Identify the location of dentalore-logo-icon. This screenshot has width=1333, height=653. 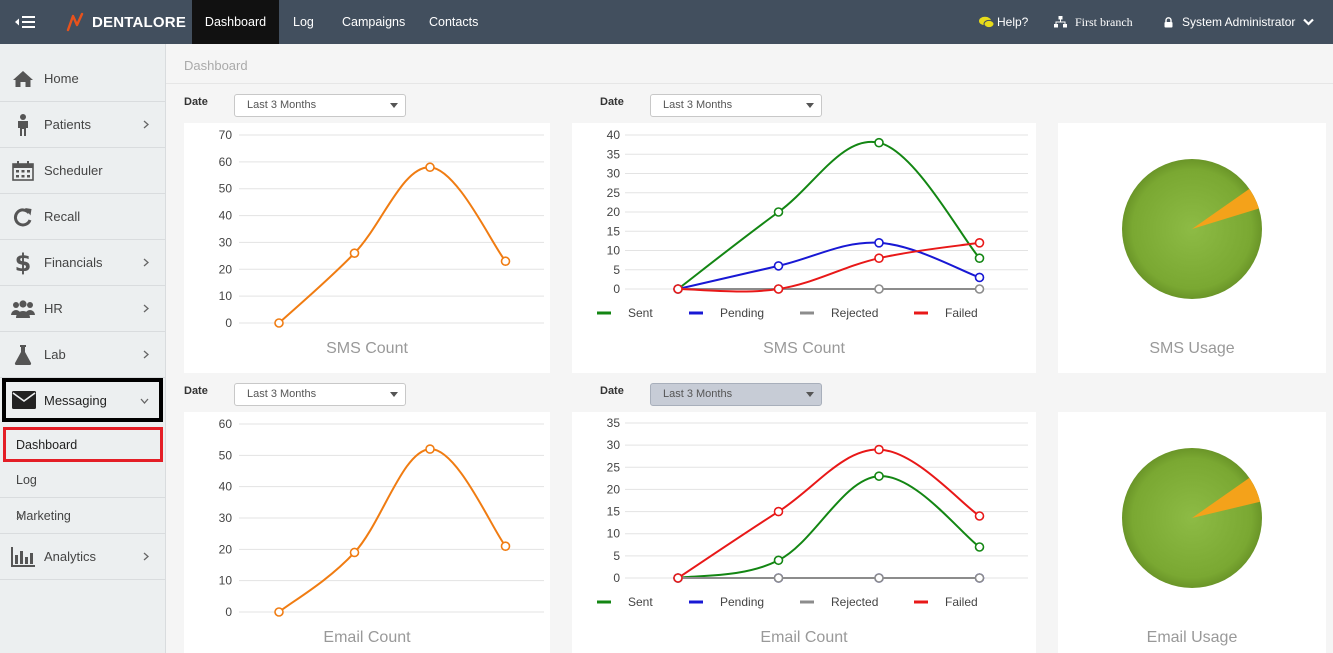
(75, 22).